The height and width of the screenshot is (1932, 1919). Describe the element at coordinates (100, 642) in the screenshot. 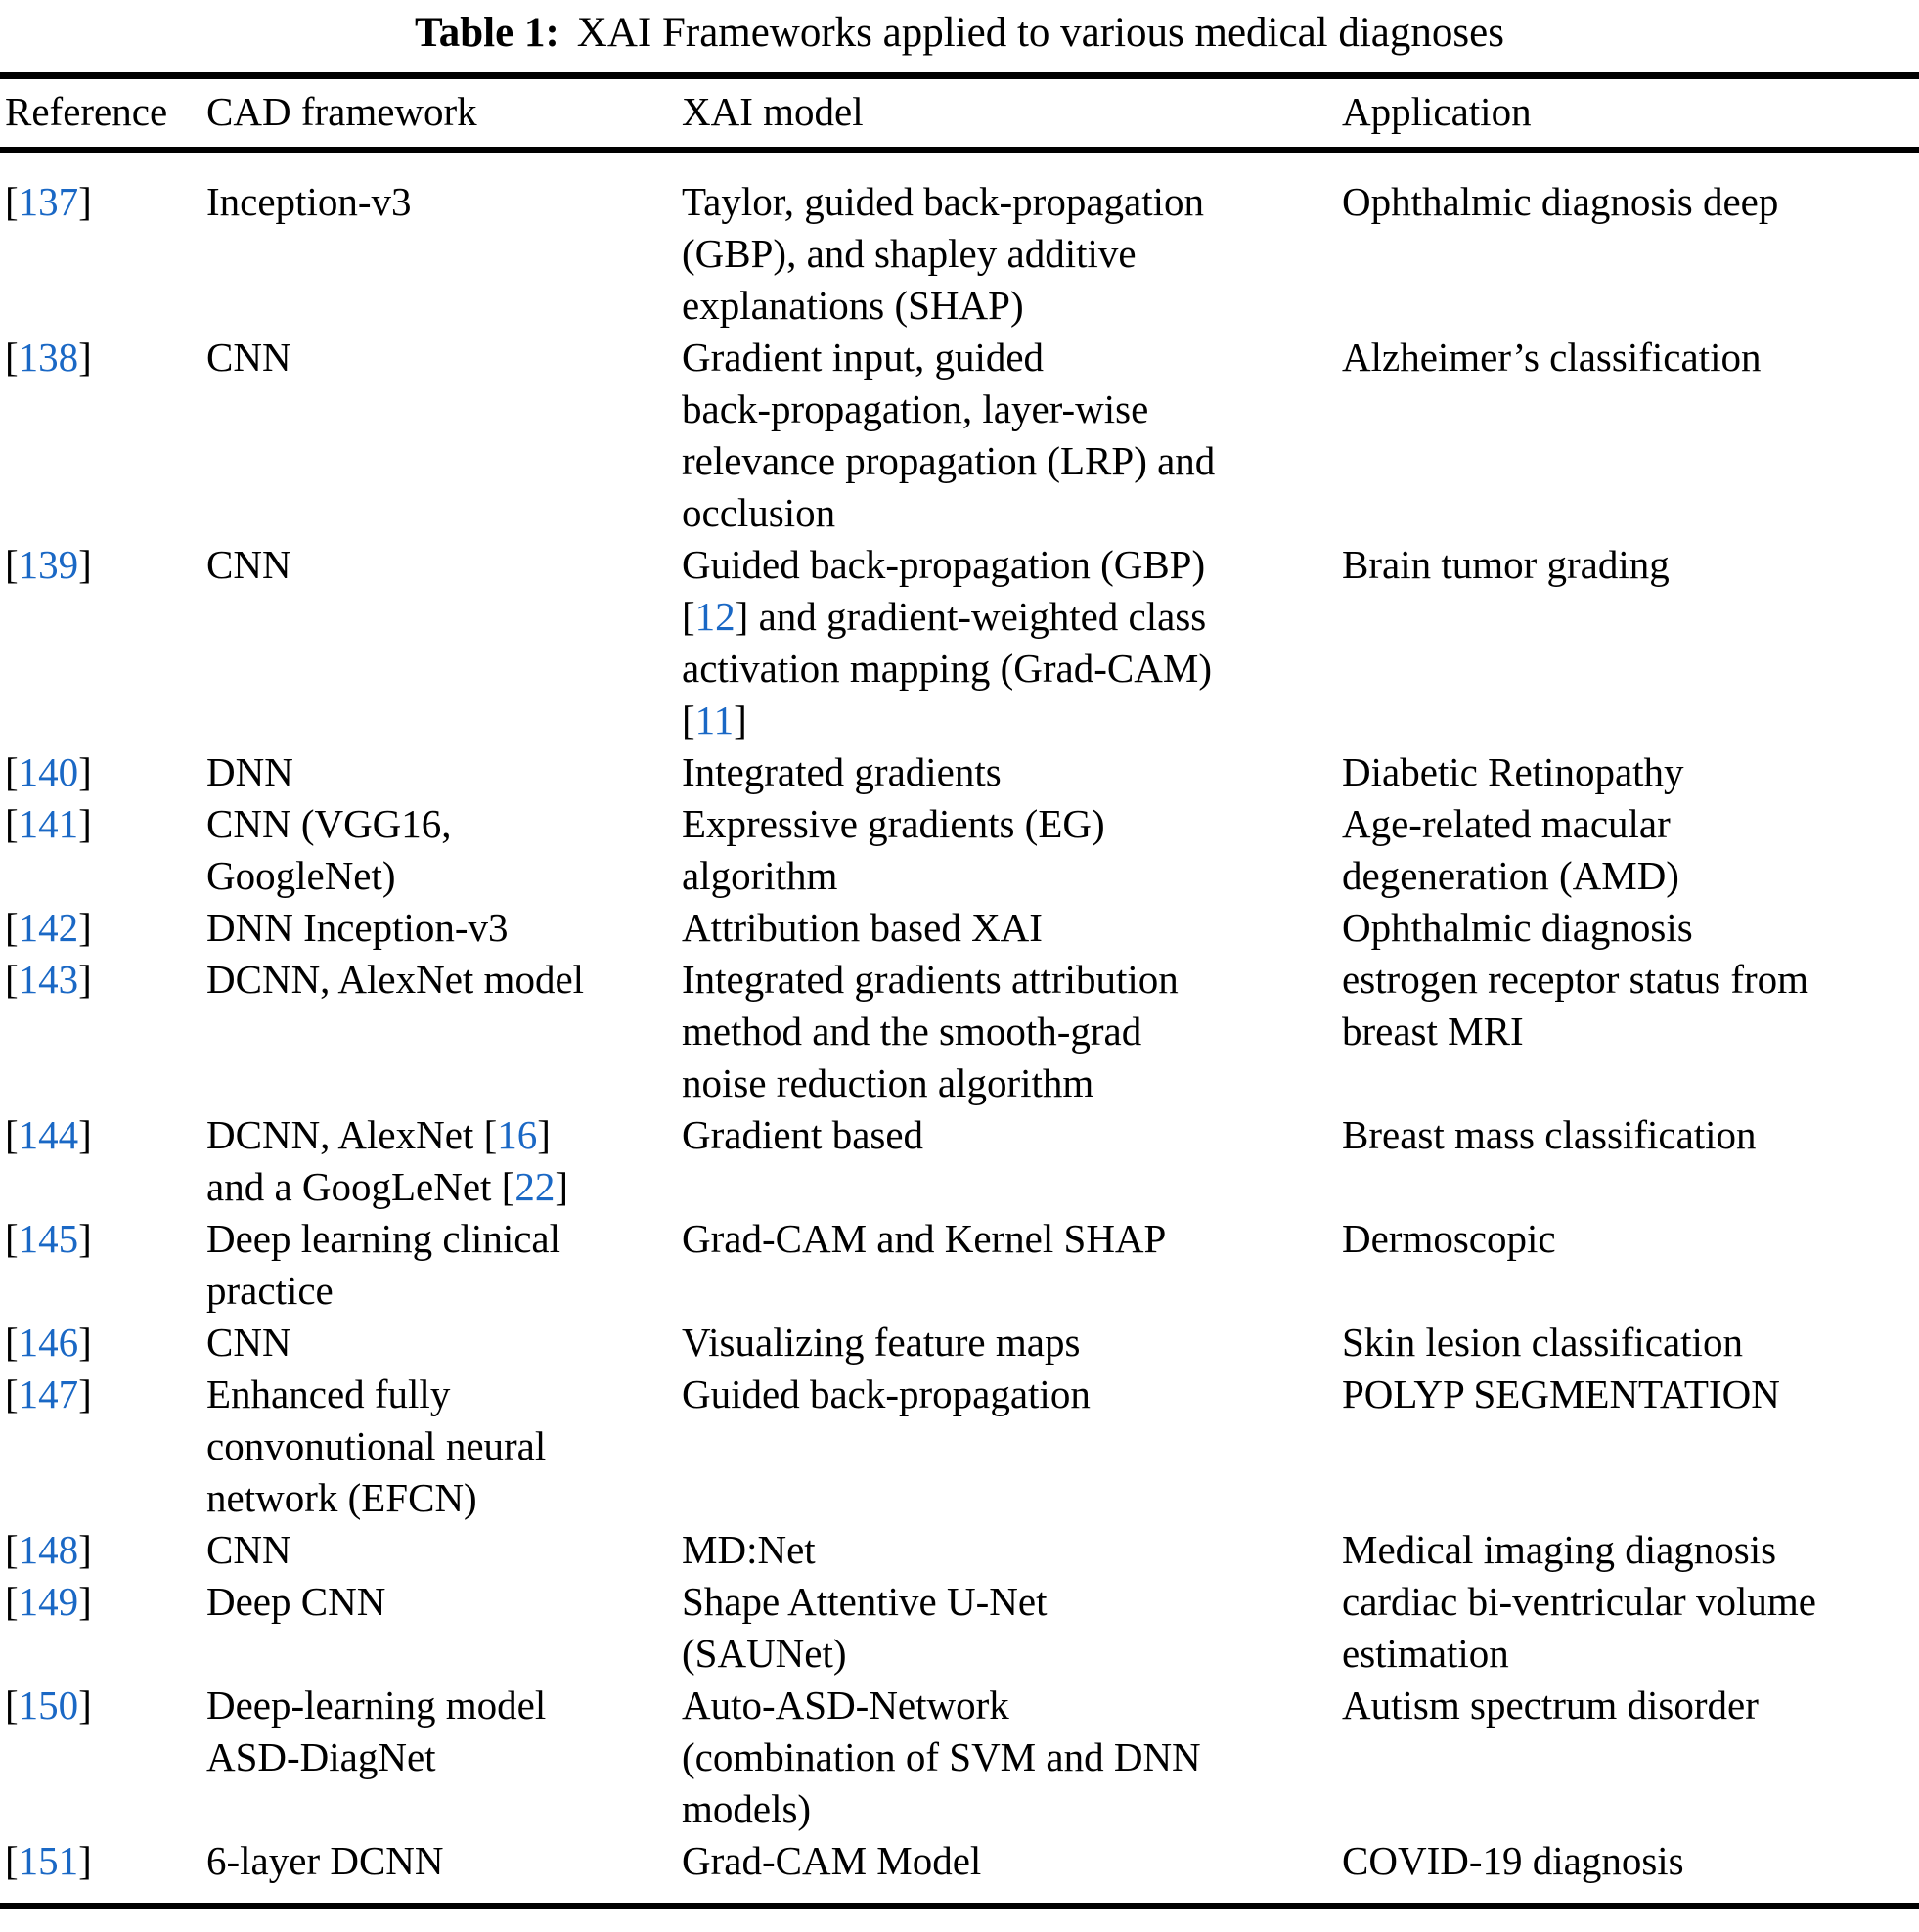

I see `reference-cell: [139]` at that location.